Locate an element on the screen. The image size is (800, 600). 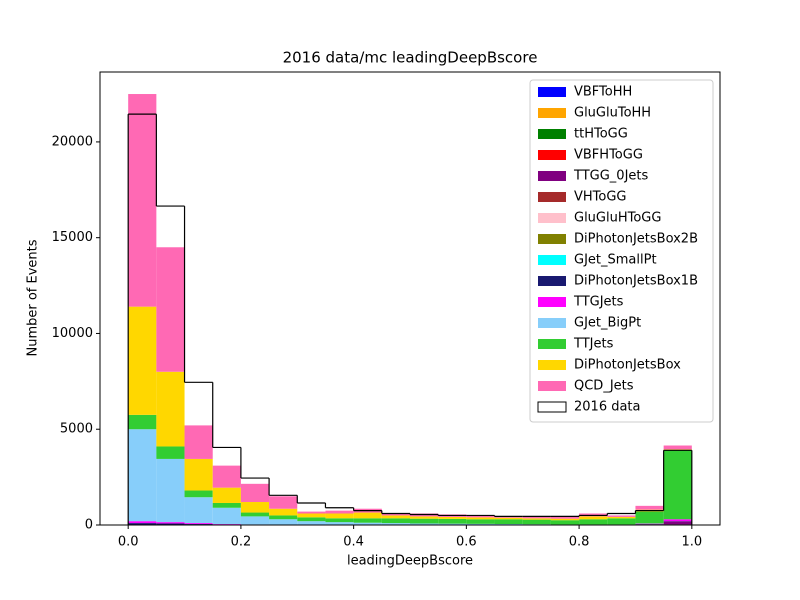
x-tick-label: 0.0 is located at coordinates (128, 542).